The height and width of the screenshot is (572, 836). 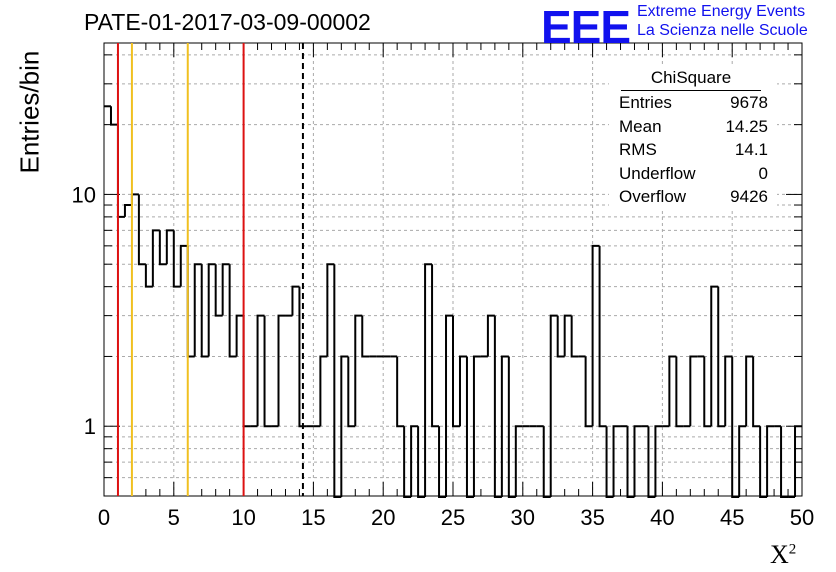 What do you see at coordinates (243, 517) in the screenshot?
I see `x-tick-label: 10` at bounding box center [243, 517].